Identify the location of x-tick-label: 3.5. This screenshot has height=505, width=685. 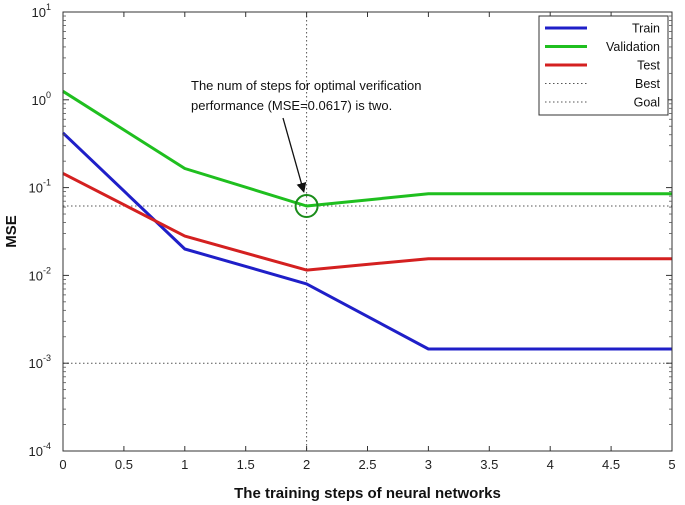
(489, 464).